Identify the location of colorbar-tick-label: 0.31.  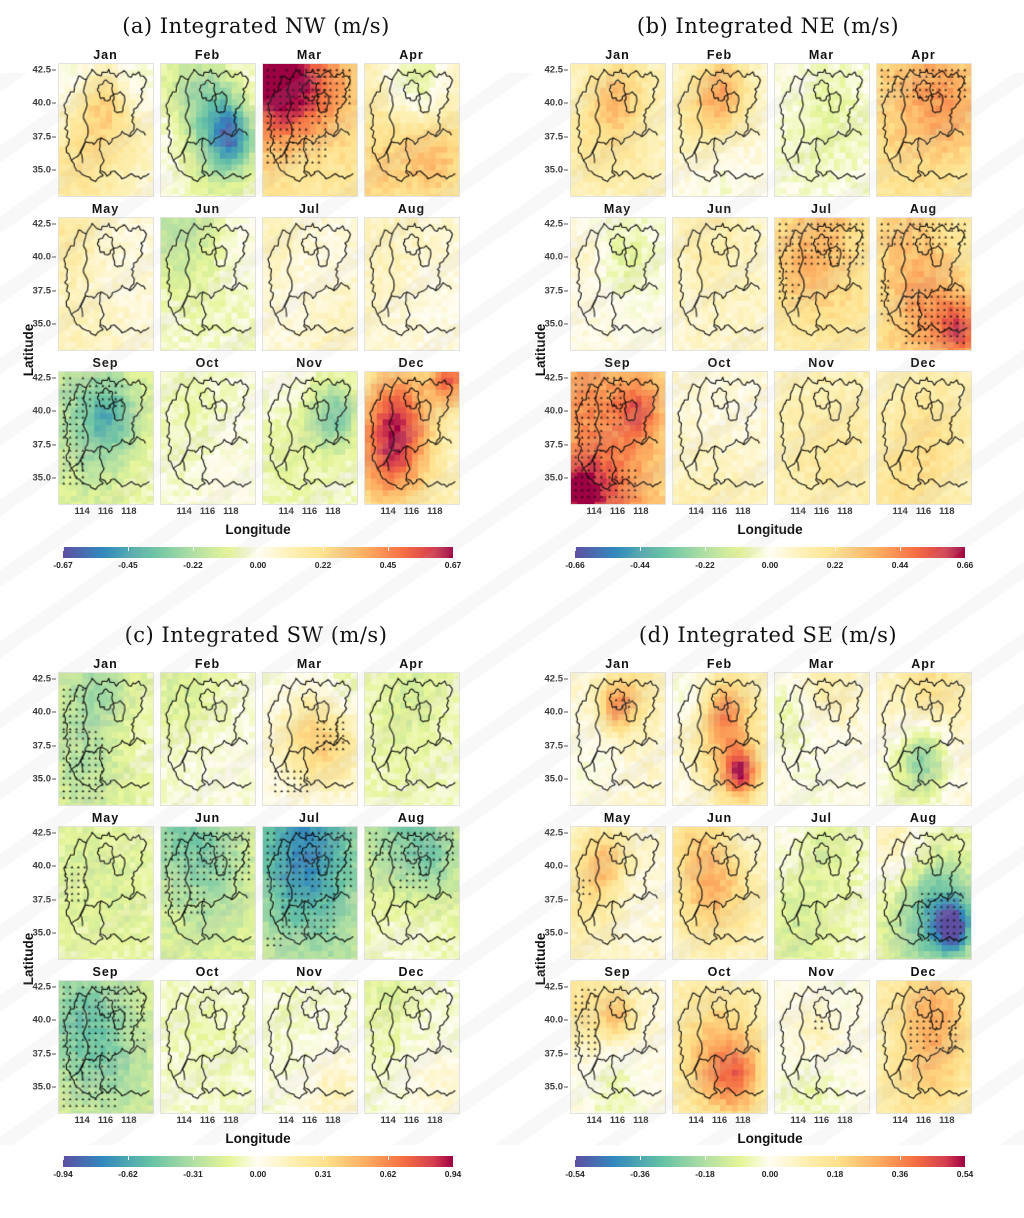
(323, 1174).